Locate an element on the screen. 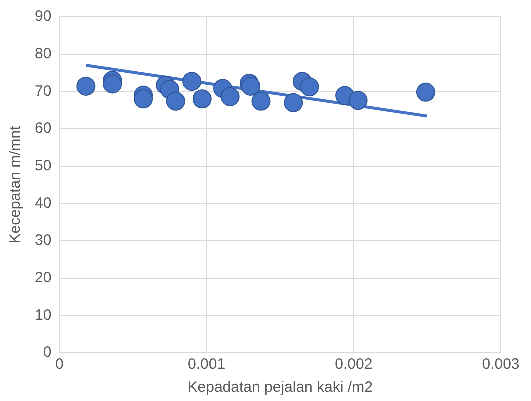  y-tick-label: 90 is located at coordinates (43, 17).